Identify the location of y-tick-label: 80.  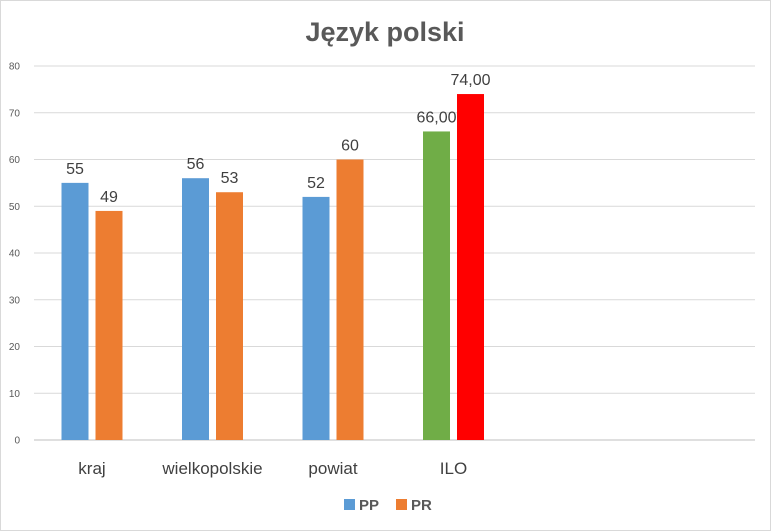
(15, 67).